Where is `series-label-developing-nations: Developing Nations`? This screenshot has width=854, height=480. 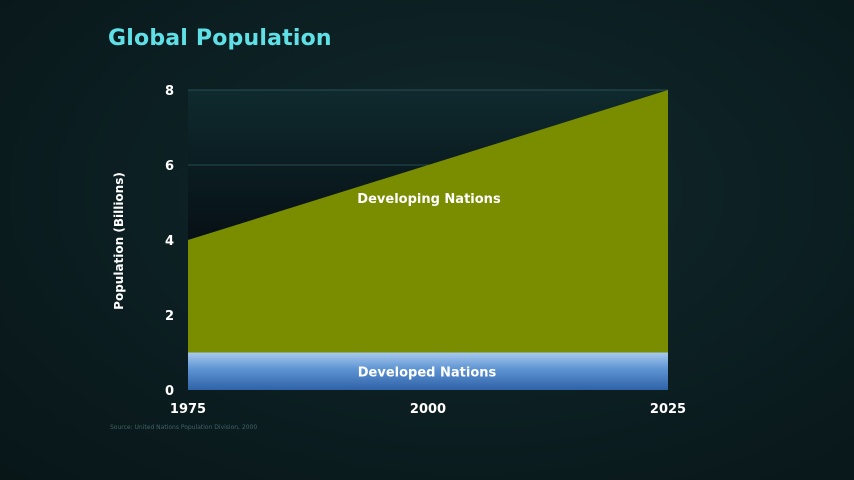 series-label-developing-nations: Developing Nations is located at coordinates (429, 199).